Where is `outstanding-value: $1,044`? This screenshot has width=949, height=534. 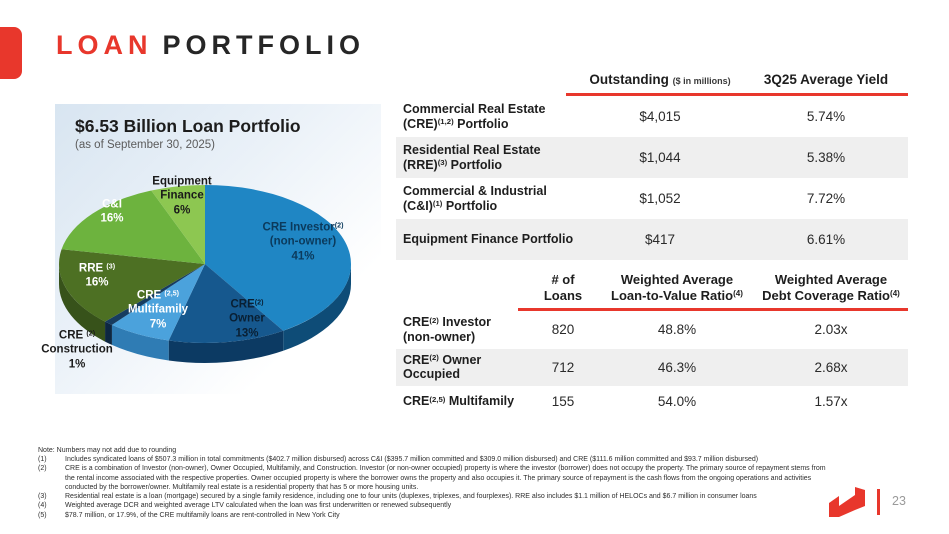 outstanding-value: $1,044 is located at coordinates (660, 158).